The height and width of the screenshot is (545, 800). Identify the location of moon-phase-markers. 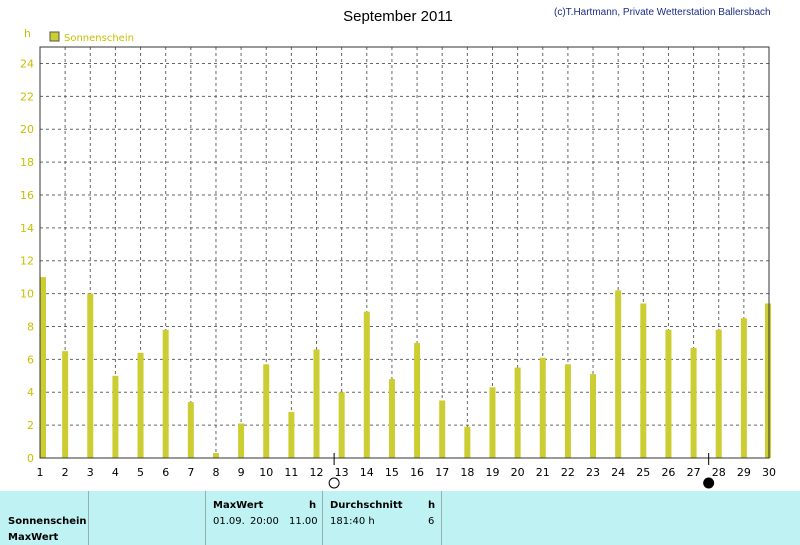
(521, 471).